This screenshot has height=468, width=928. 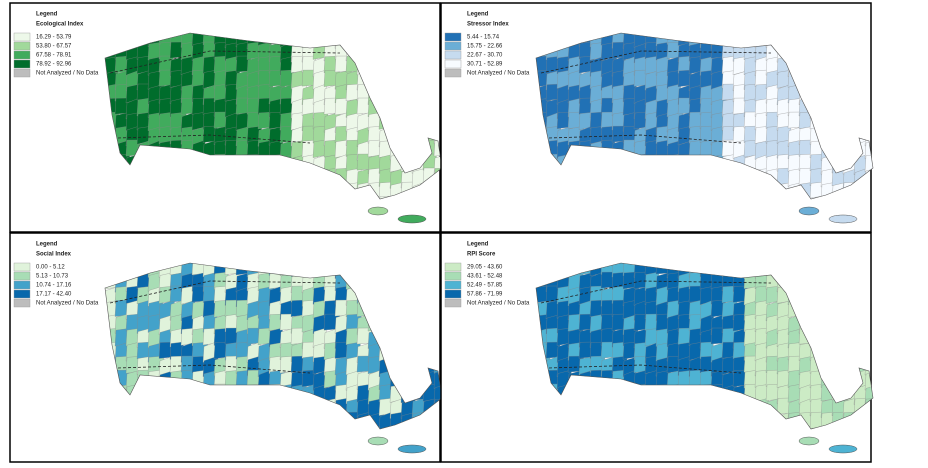 What do you see at coordinates (485, 47) in the screenshot?
I see `legend-label: 15.75 - 22.66` at bounding box center [485, 47].